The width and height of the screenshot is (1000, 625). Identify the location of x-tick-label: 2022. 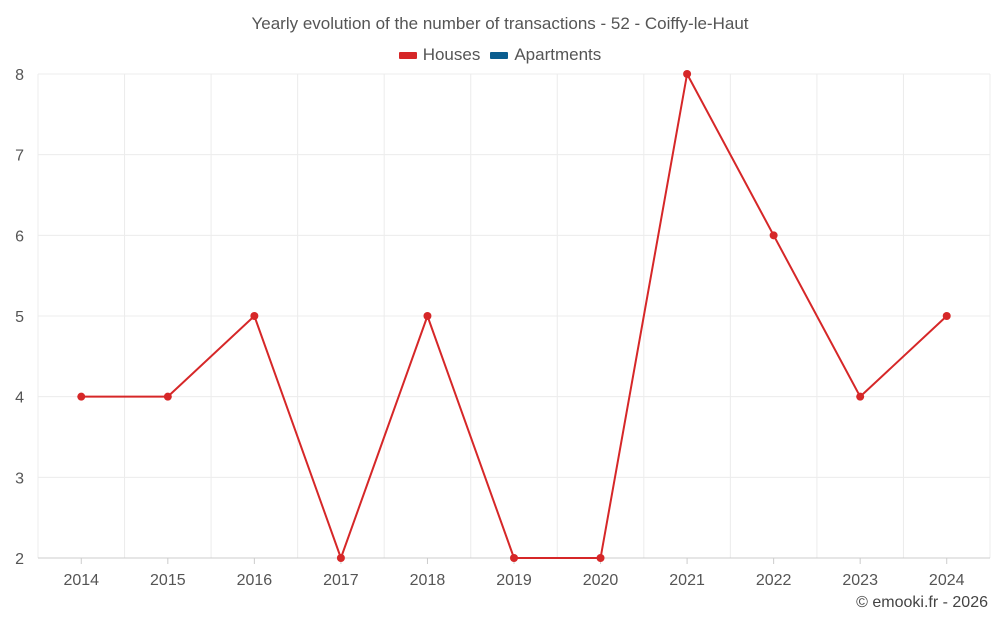
(774, 580).